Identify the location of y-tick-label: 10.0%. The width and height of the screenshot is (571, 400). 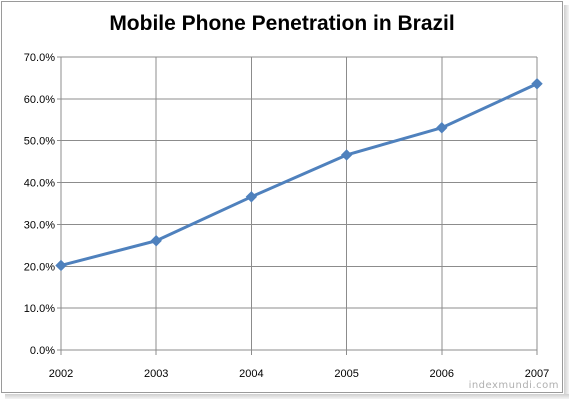
(39, 309).